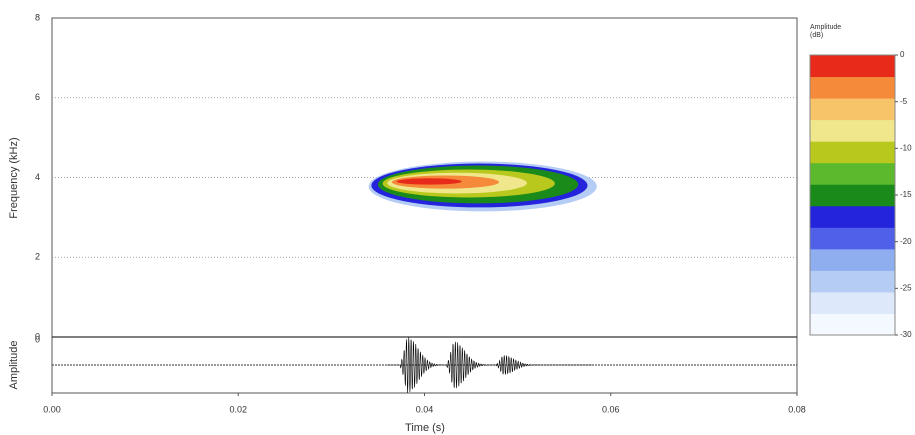 This screenshot has height=435, width=915. What do you see at coordinates (14, 177) in the screenshot?
I see `y-axis-title: Frequency (kHz)` at bounding box center [14, 177].